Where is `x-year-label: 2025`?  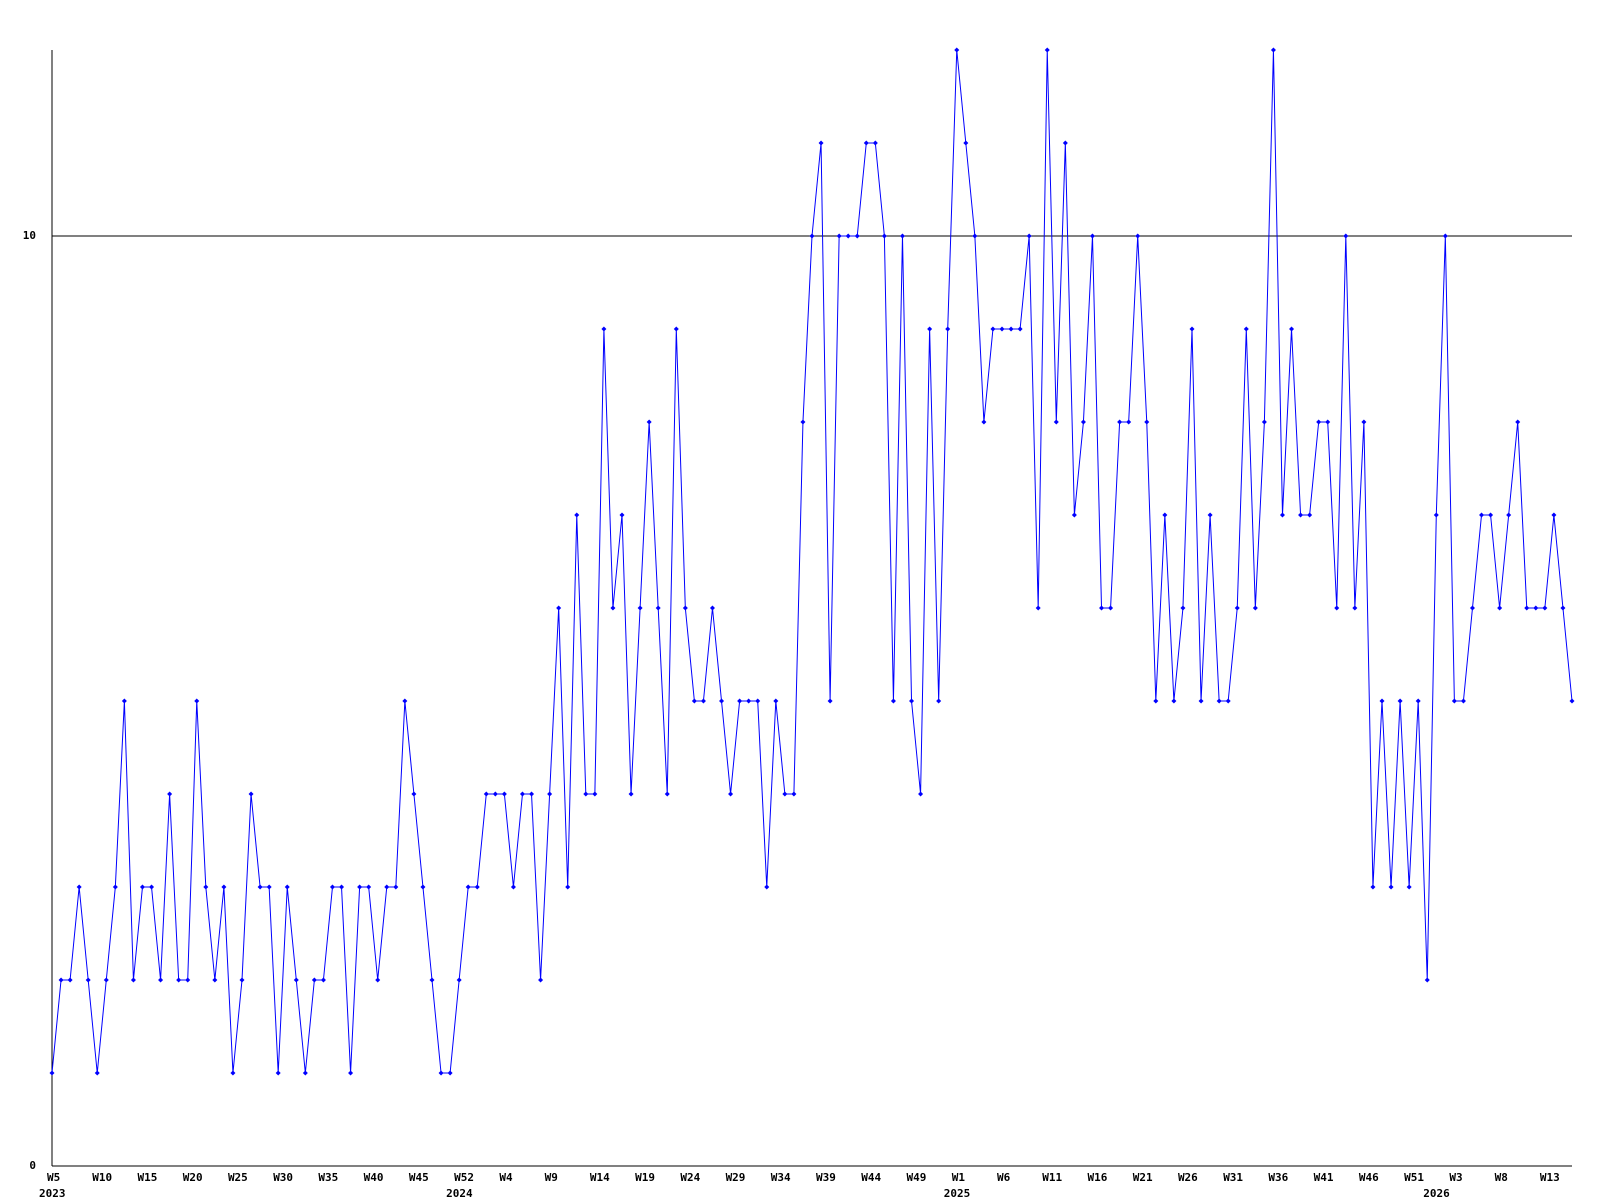 x-year-label: 2025 is located at coordinates (957, 1193).